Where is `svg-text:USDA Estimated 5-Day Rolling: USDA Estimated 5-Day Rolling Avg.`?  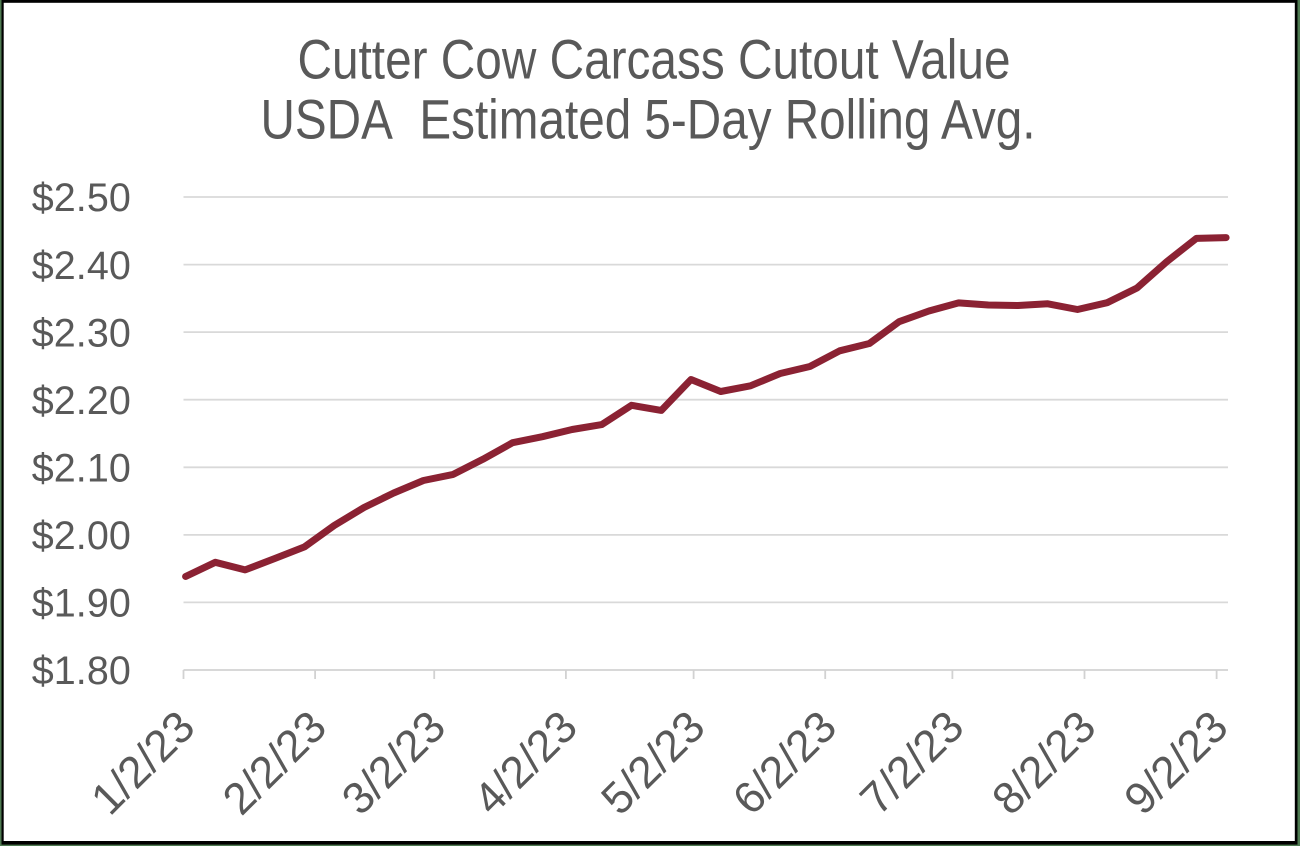
svg-text:USDA Estimated 5-Day Rolling: USDA Estimated 5-Day Rolling Avg. is located at coordinates (648, 118).